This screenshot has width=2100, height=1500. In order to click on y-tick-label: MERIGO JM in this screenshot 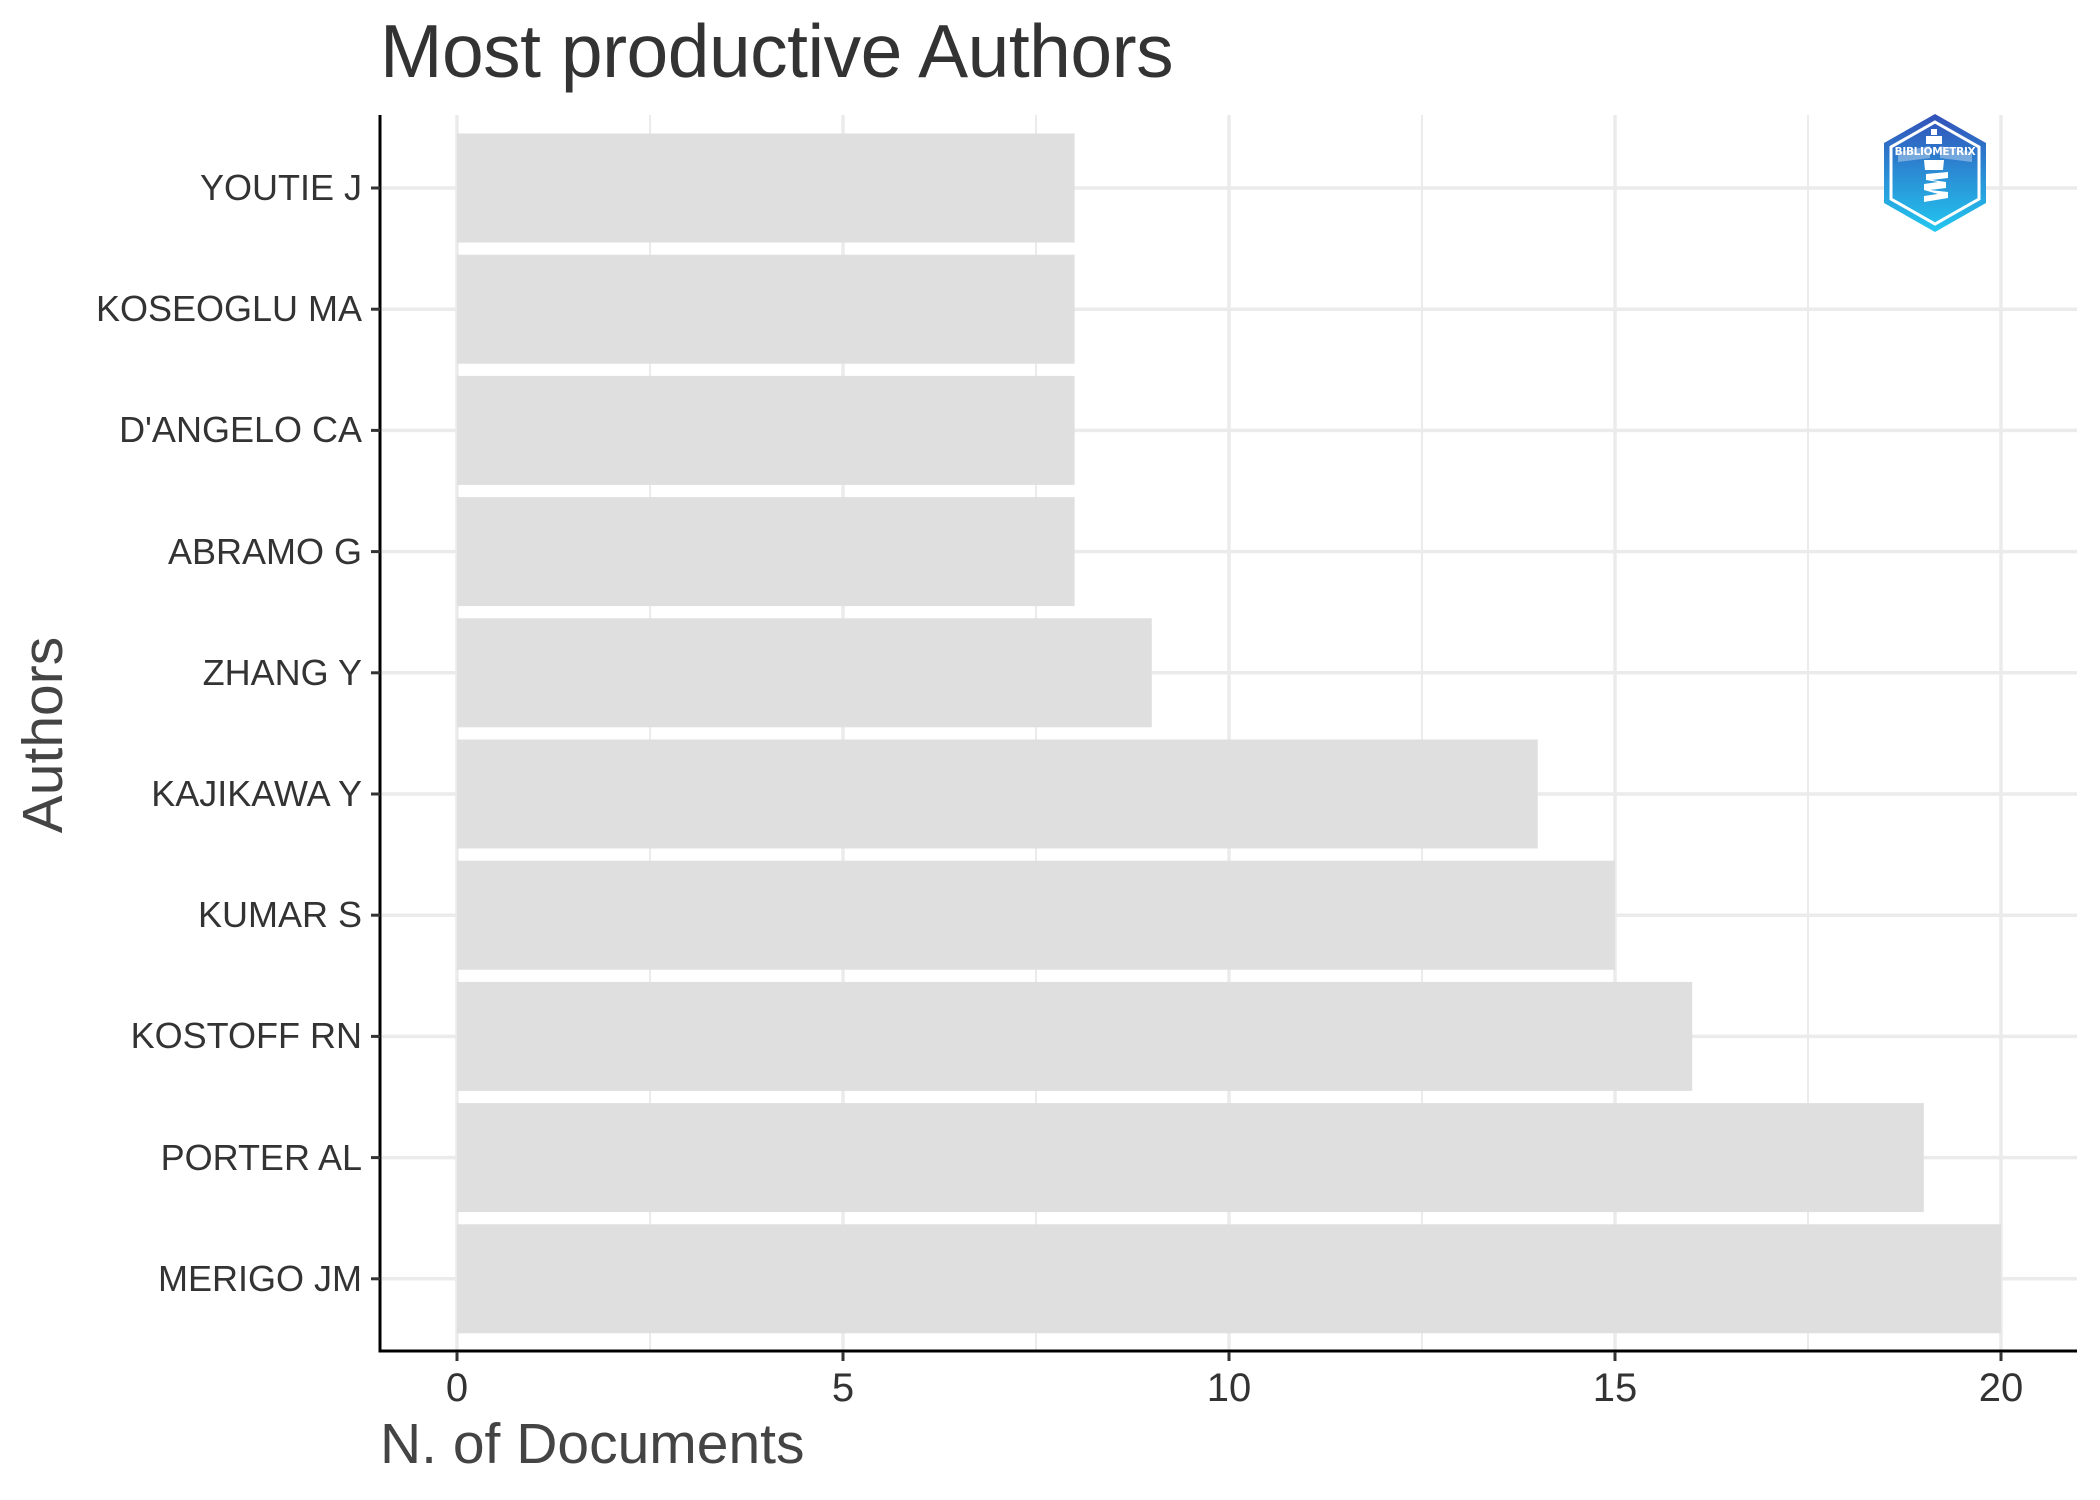, I will do `click(260, 1278)`.